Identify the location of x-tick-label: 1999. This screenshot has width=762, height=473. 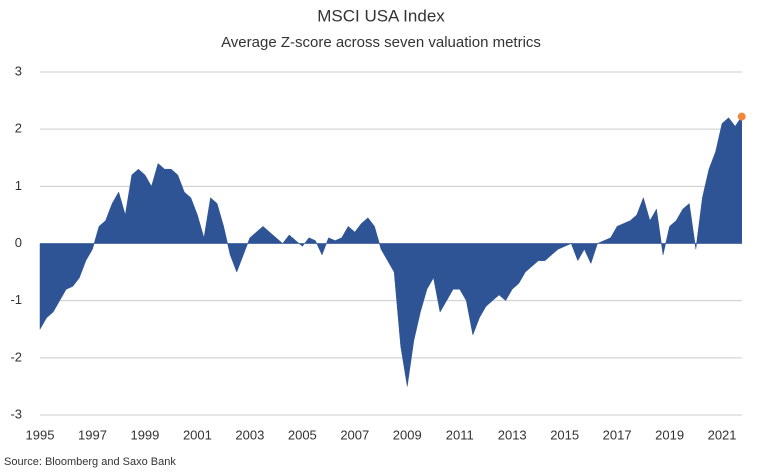
(144, 434).